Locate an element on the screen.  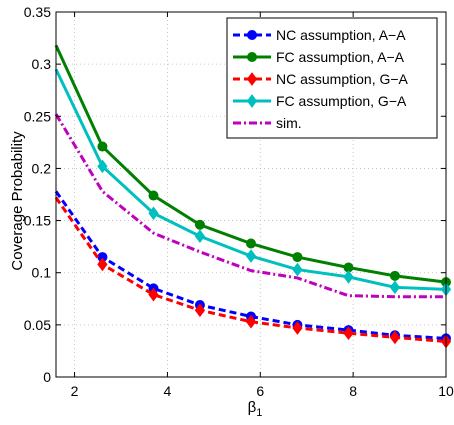
x-tick-label: 10 is located at coordinates (446, 391).